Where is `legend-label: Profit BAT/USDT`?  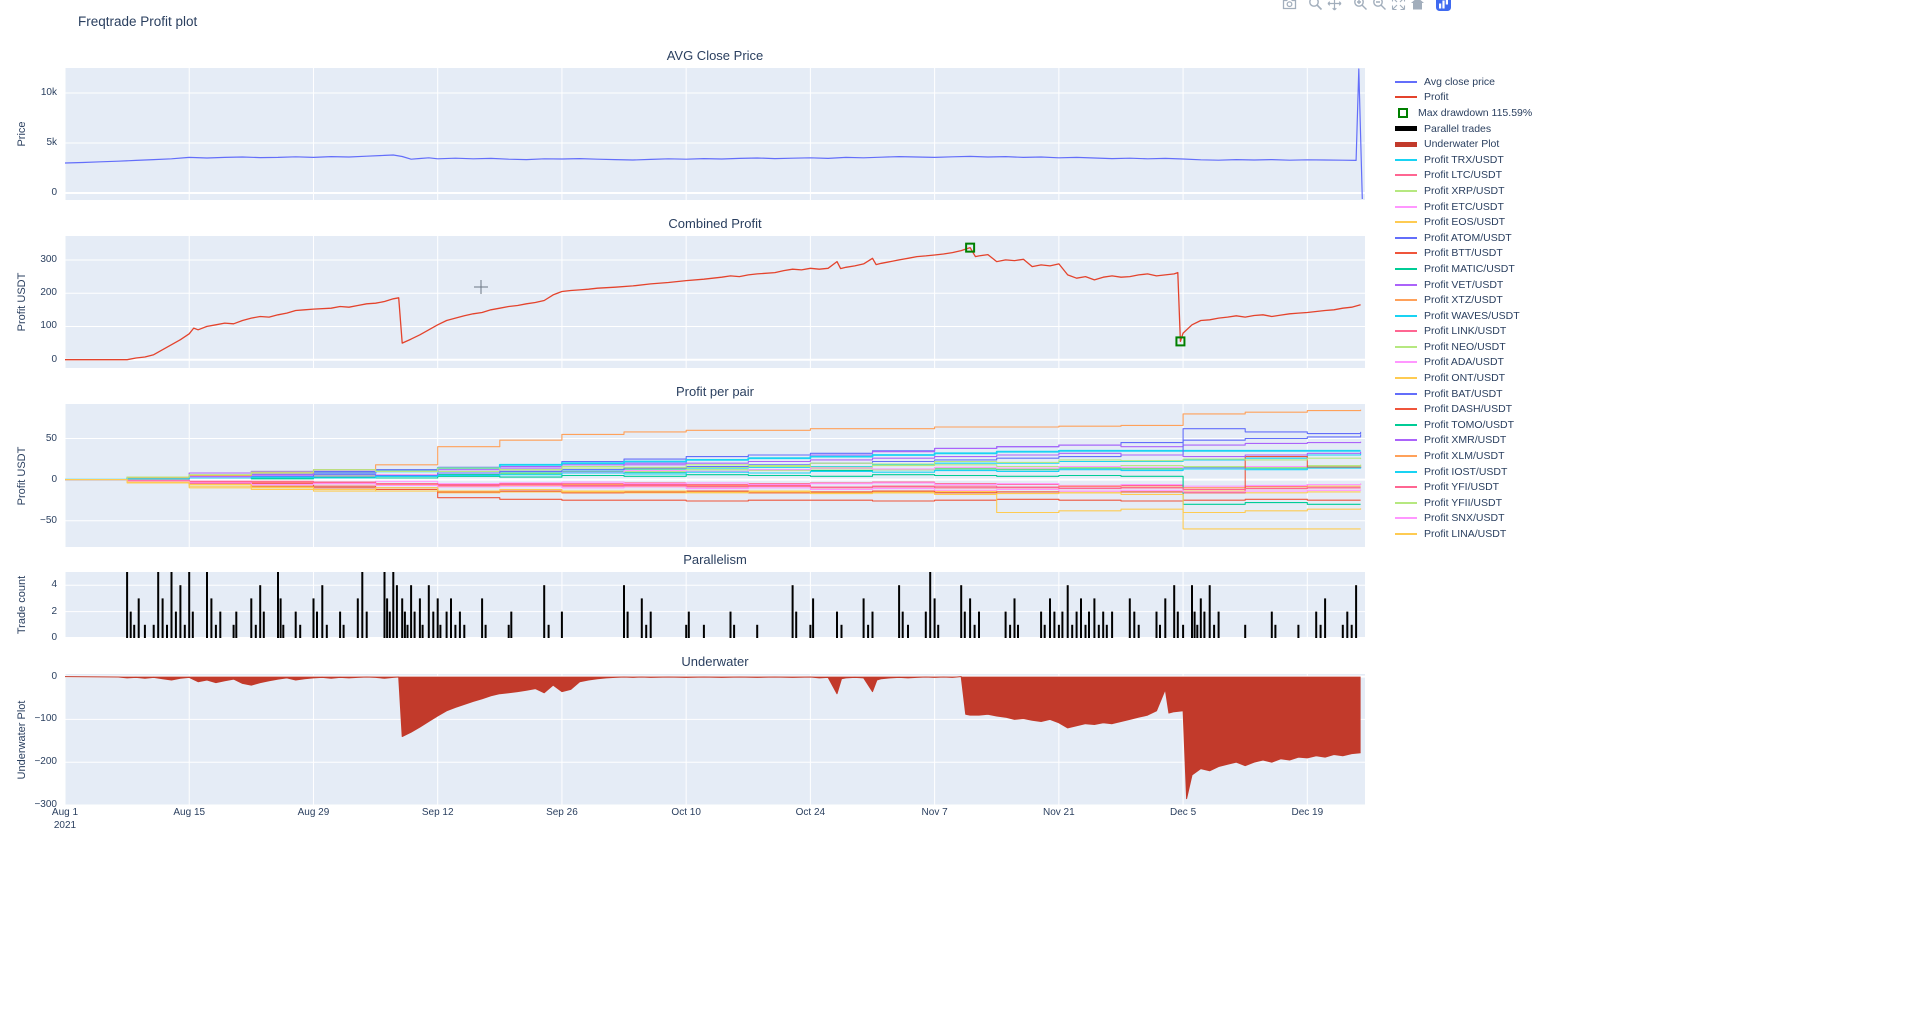
legend-label: Profit BAT/USDT is located at coordinates (1463, 393).